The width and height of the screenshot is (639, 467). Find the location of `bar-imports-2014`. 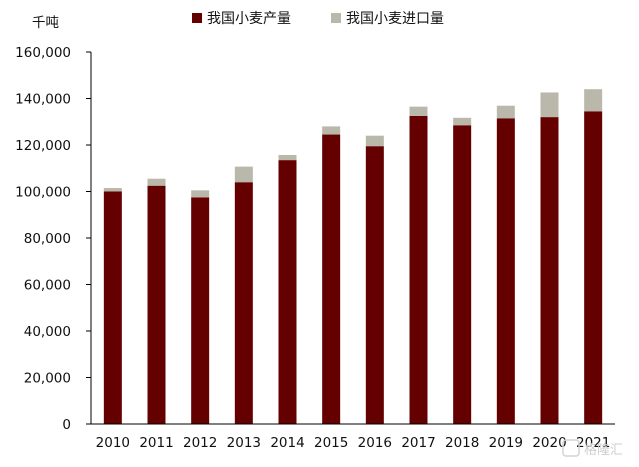

bar-imports-2014 is located at coordinates (287, 157).